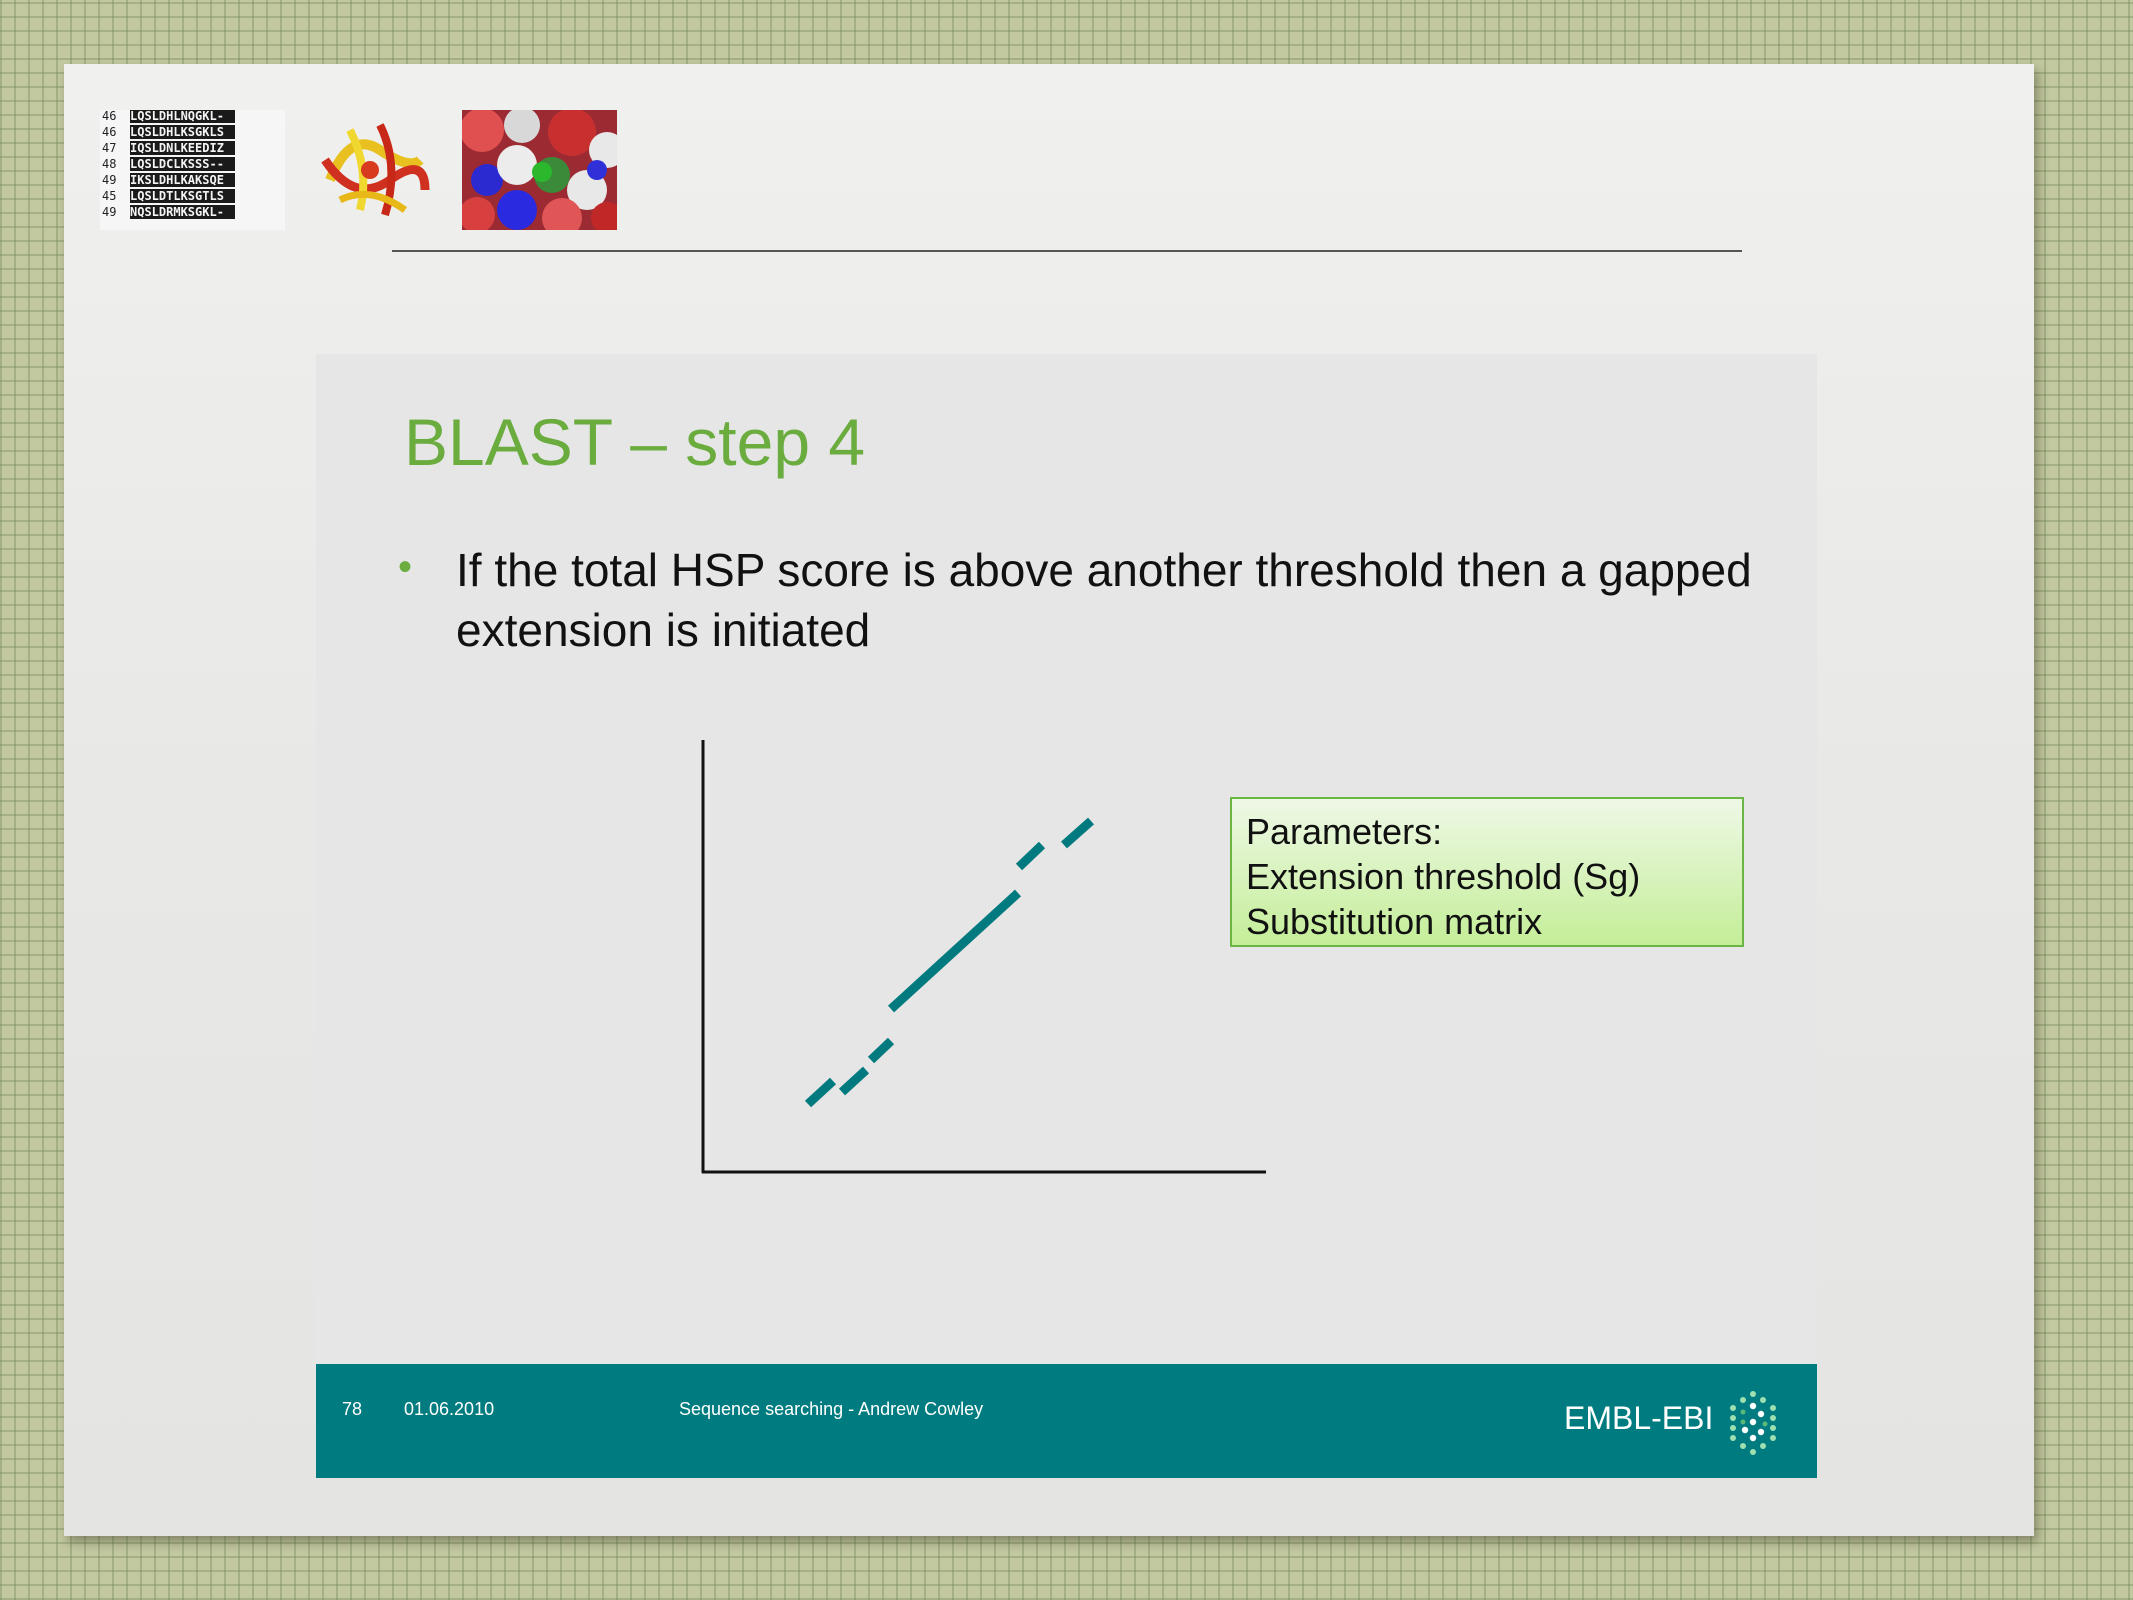 The width and height of the screenshot is (2133, 1600). What do you see at coordinates (177, 132) in the screenshot?
I see `alignment-row-sequence: LQSLDHLKSGKLS` at bounding box center [177, 132].